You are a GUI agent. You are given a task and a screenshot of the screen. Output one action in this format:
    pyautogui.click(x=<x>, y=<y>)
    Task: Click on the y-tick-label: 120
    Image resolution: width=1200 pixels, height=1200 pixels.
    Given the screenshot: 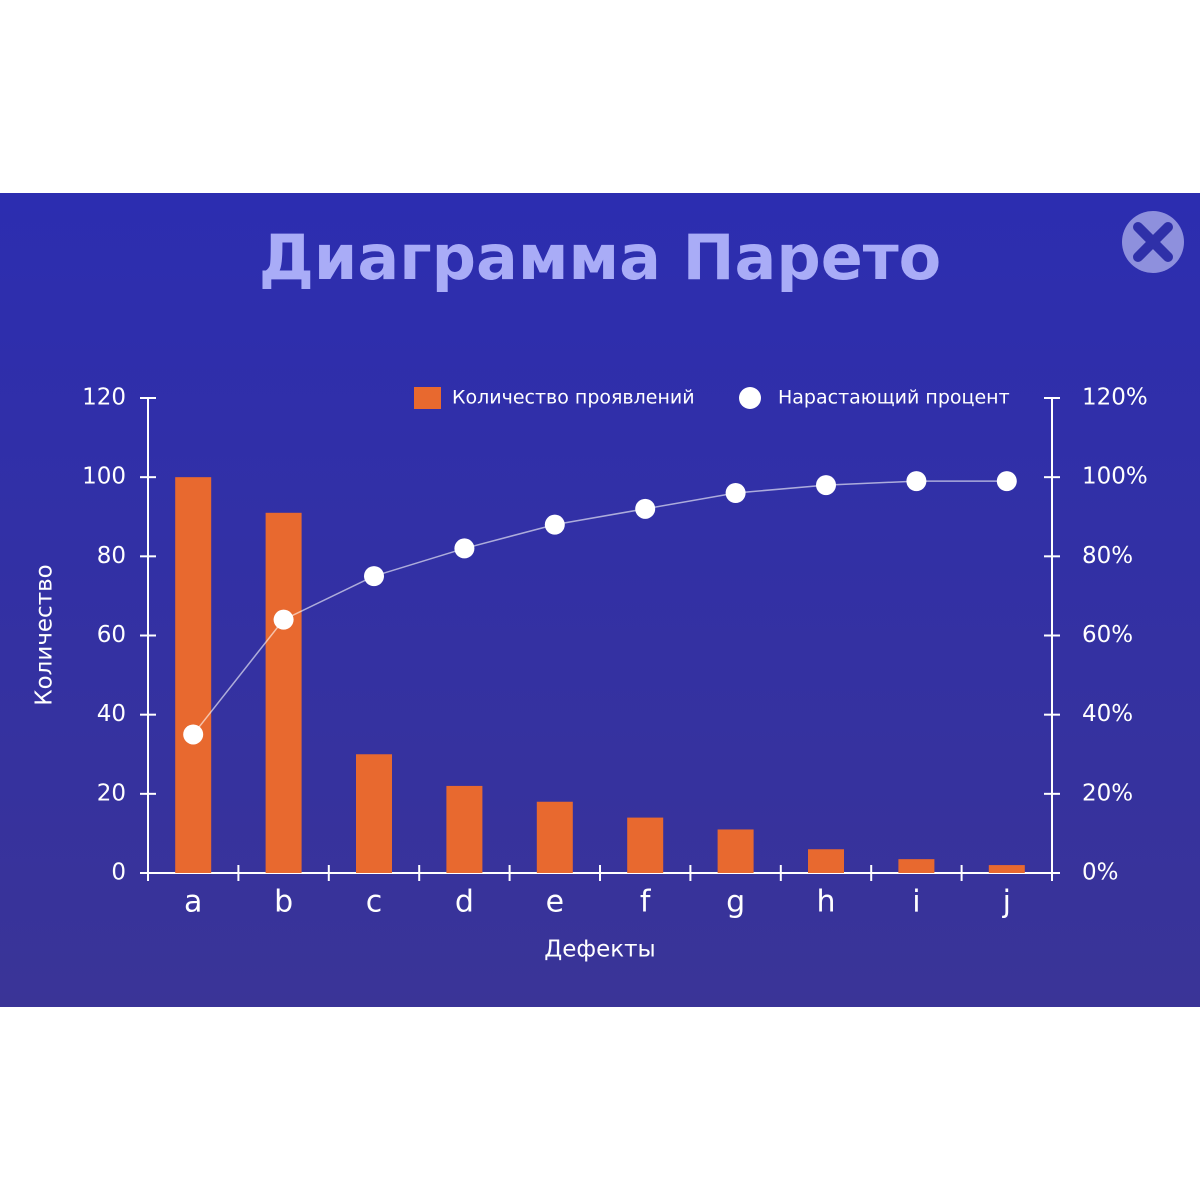 What is the action you would take?
    pyautogui.click(x=104, y=398)
    